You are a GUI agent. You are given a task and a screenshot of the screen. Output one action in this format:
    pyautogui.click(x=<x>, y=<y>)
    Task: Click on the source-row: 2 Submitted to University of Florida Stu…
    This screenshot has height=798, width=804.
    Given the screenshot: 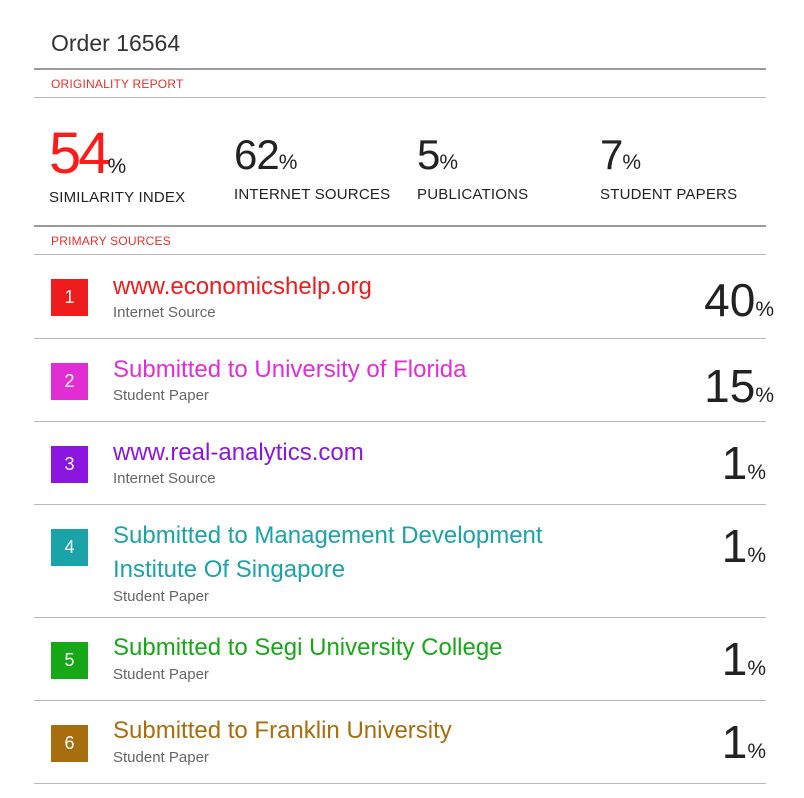 What is the action you would take?
    pyautogui.click(x=404, y=380)
    